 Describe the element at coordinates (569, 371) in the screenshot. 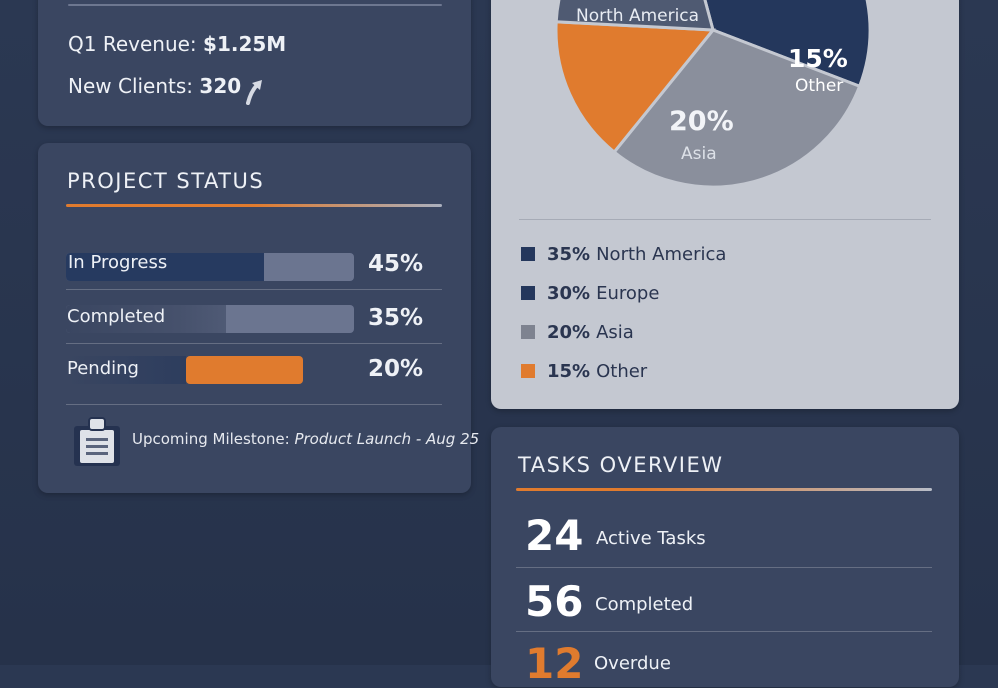

I see `legend-percent: 15%` at that location.